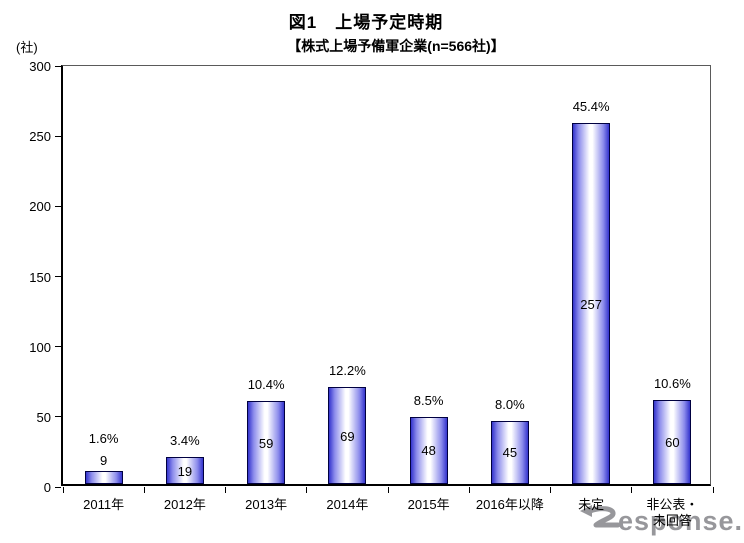 The width and height of the screenshot is (744, 543). Describe the element at coordinates (40, 207) in the screenshot. I see `y-tick-label: 200` at that location.